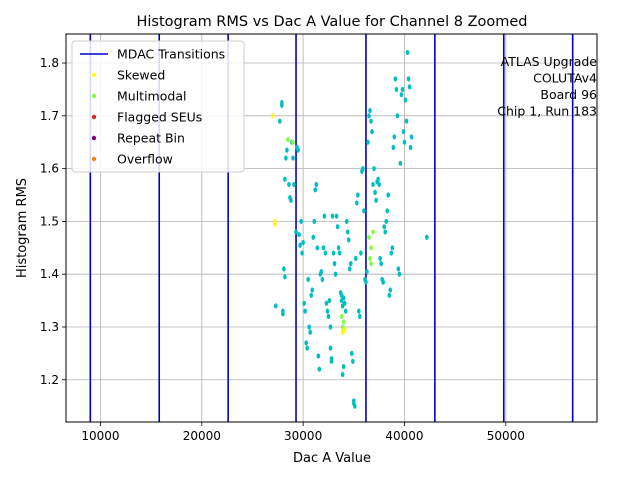  What do you see at coordinates (549, 61) in the screenshot?
I see `annotation-line: ATLAS Upgrade` at bounding box center [549, 61].